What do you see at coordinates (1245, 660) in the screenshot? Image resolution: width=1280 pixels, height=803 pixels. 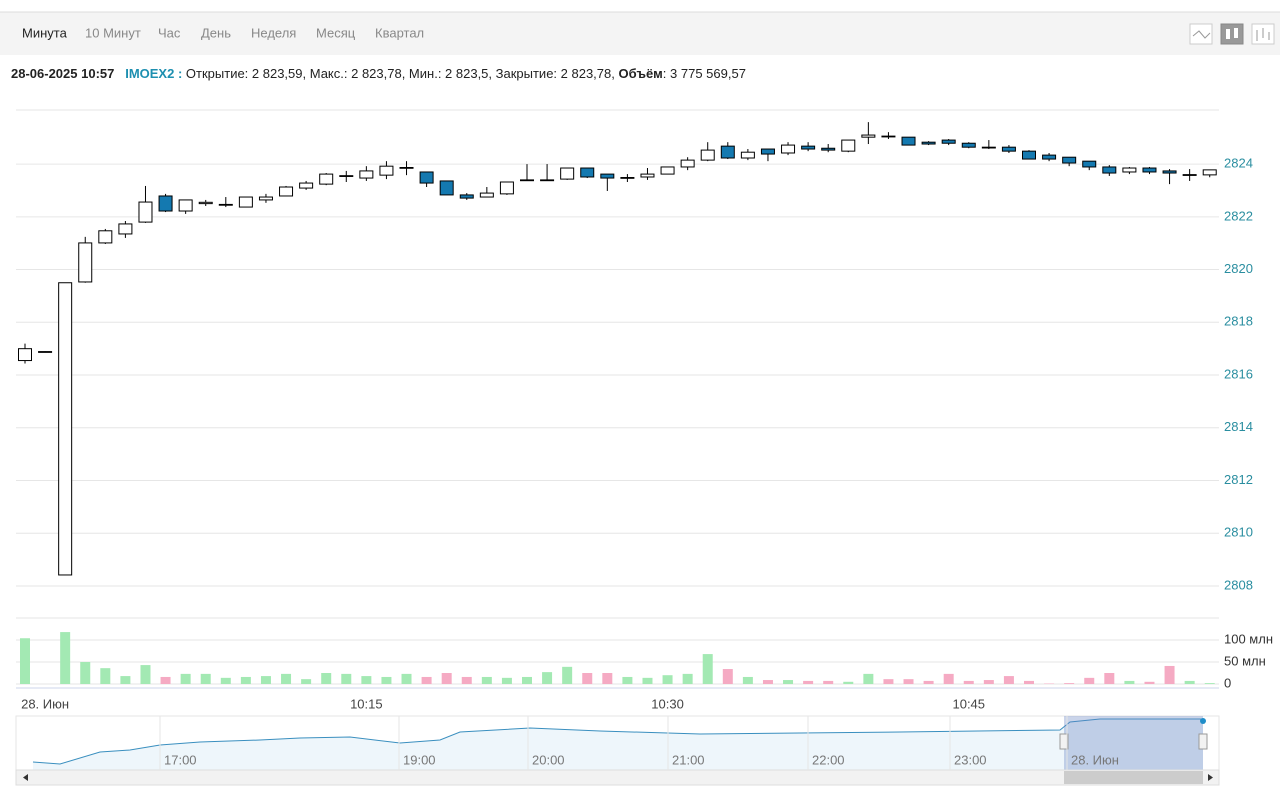 I see `volume-tick-label: 50 млн` at bounding box center [1245, 660].